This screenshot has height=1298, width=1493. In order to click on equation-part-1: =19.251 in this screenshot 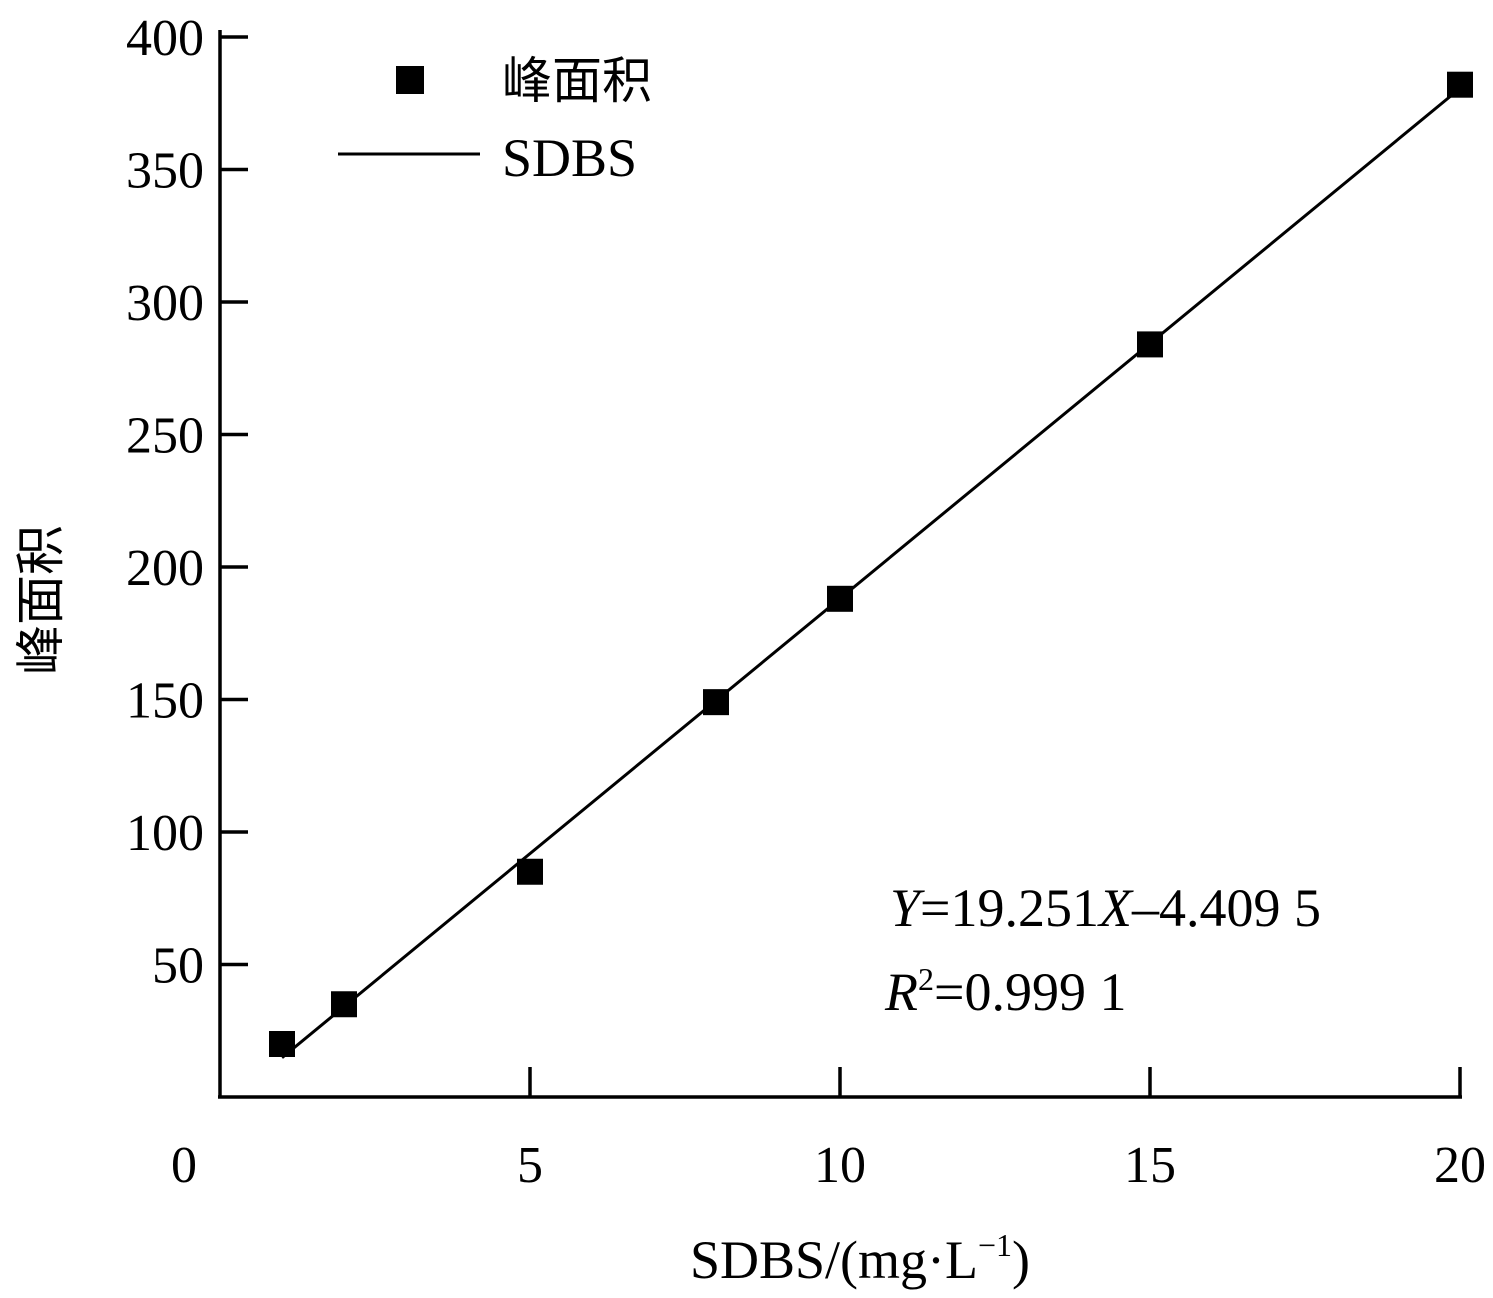, I will do `click(1009, 908)`.